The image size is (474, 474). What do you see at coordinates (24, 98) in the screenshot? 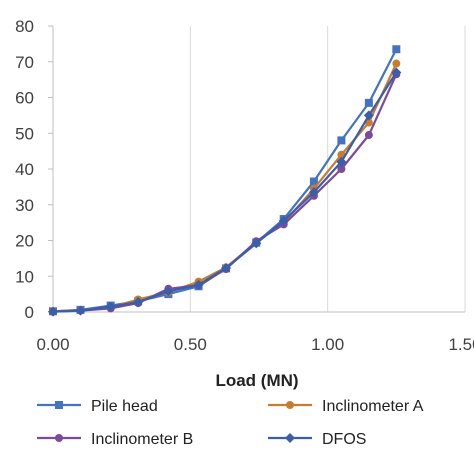
I see `y-tick-label: 60` at bounding box center [24, 98].